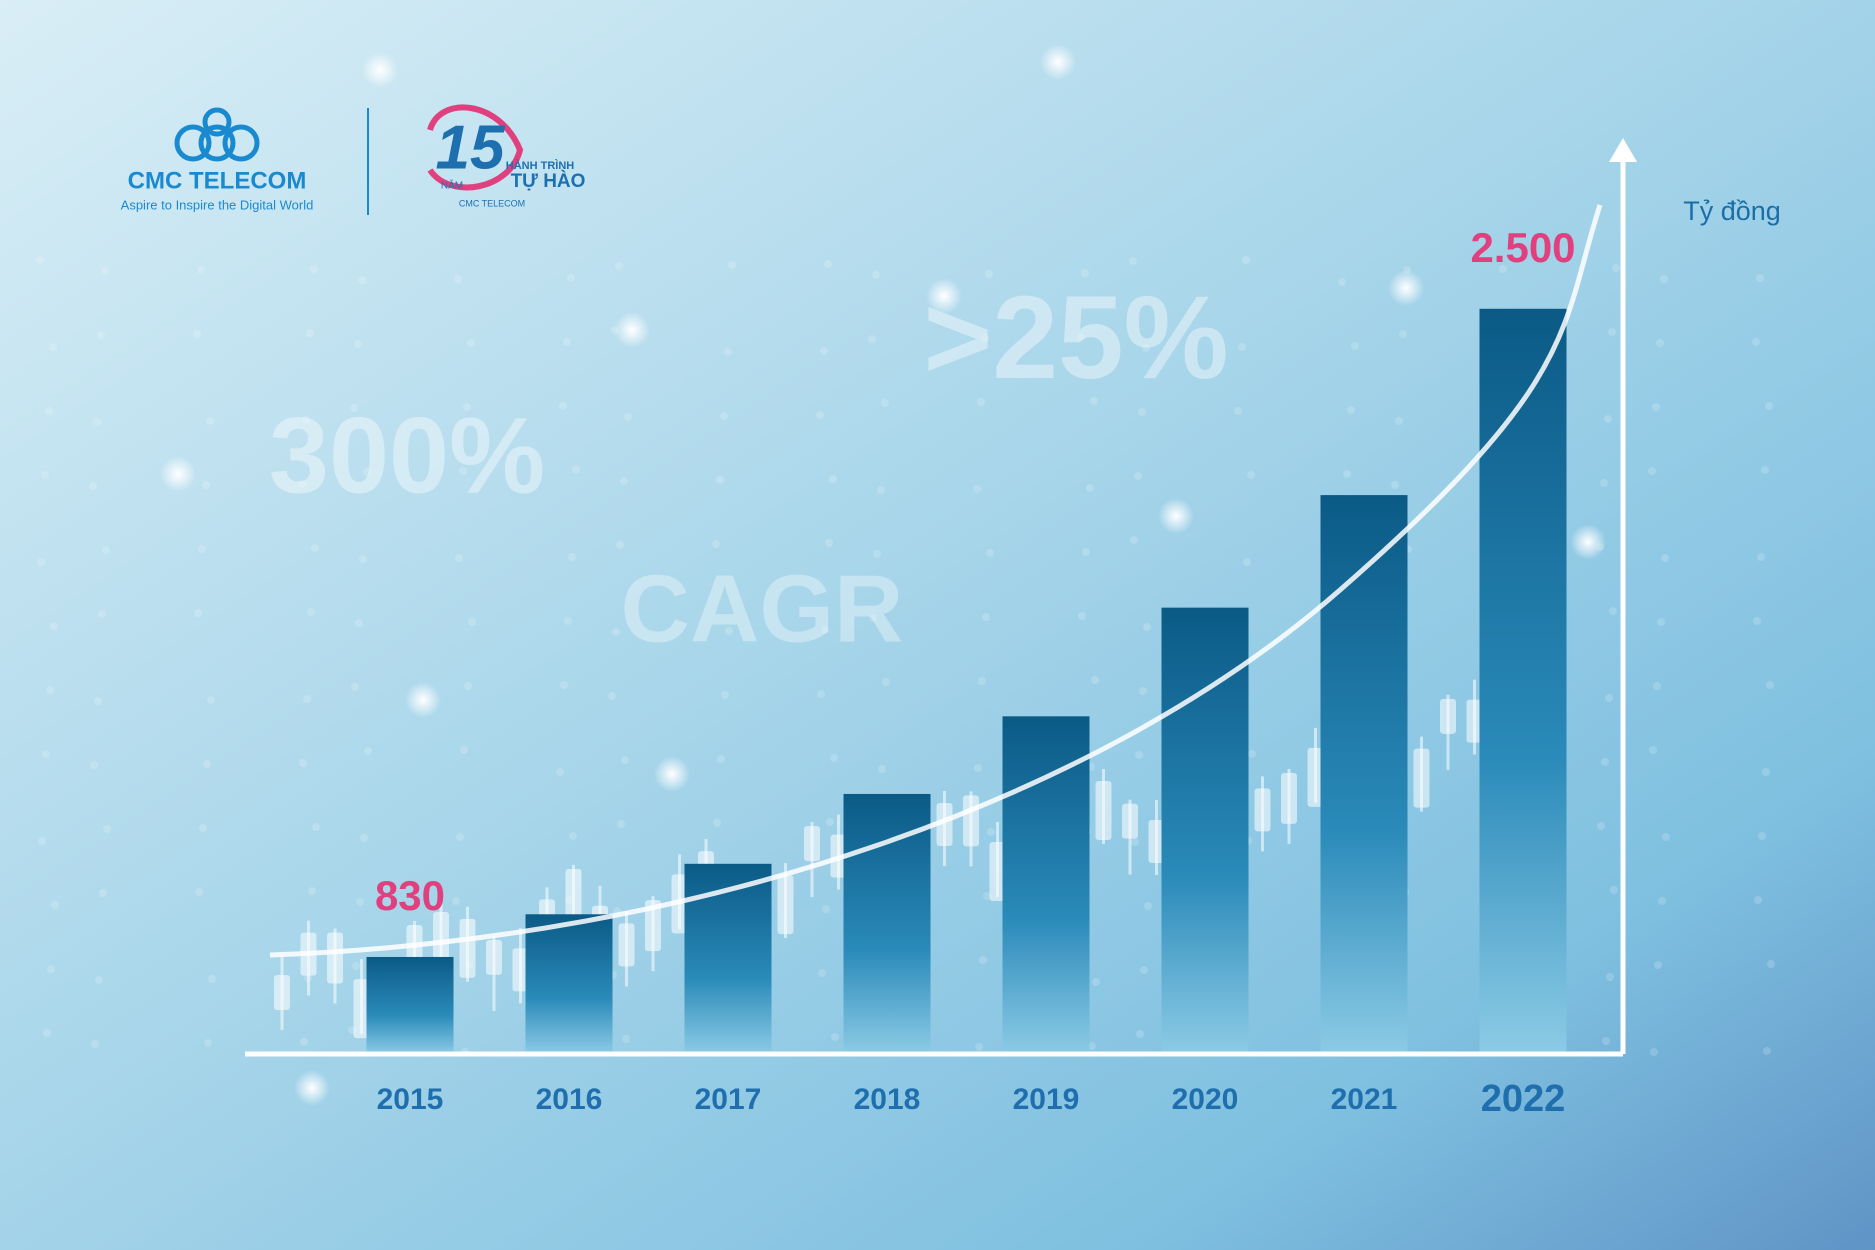  I want to click on unit-label: Tỷ đồng, so click(1732, 211).